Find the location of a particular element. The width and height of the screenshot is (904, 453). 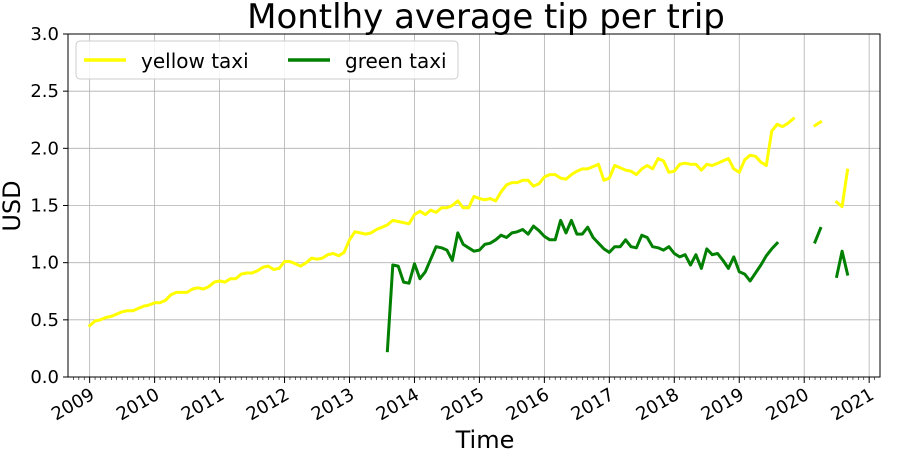

legend: yellow taxi green taxi is located at coordinates (267, 60).